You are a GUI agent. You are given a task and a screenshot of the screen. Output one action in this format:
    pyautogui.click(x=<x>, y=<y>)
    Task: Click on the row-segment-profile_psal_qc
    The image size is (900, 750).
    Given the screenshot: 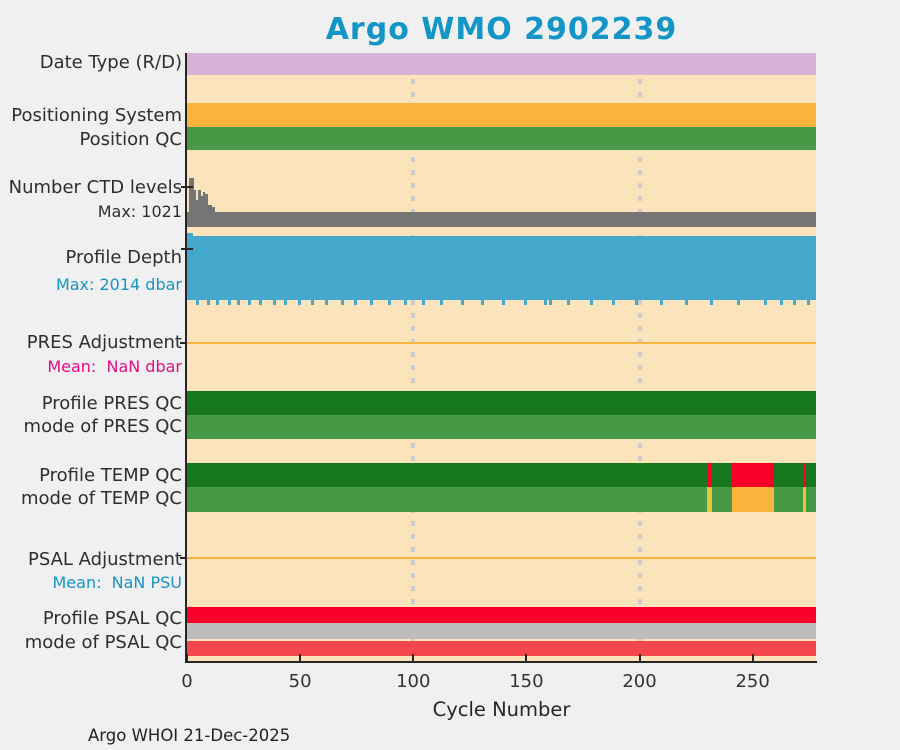 What is the action you would take?
    pyautogui.click(x=501, y=615)
    